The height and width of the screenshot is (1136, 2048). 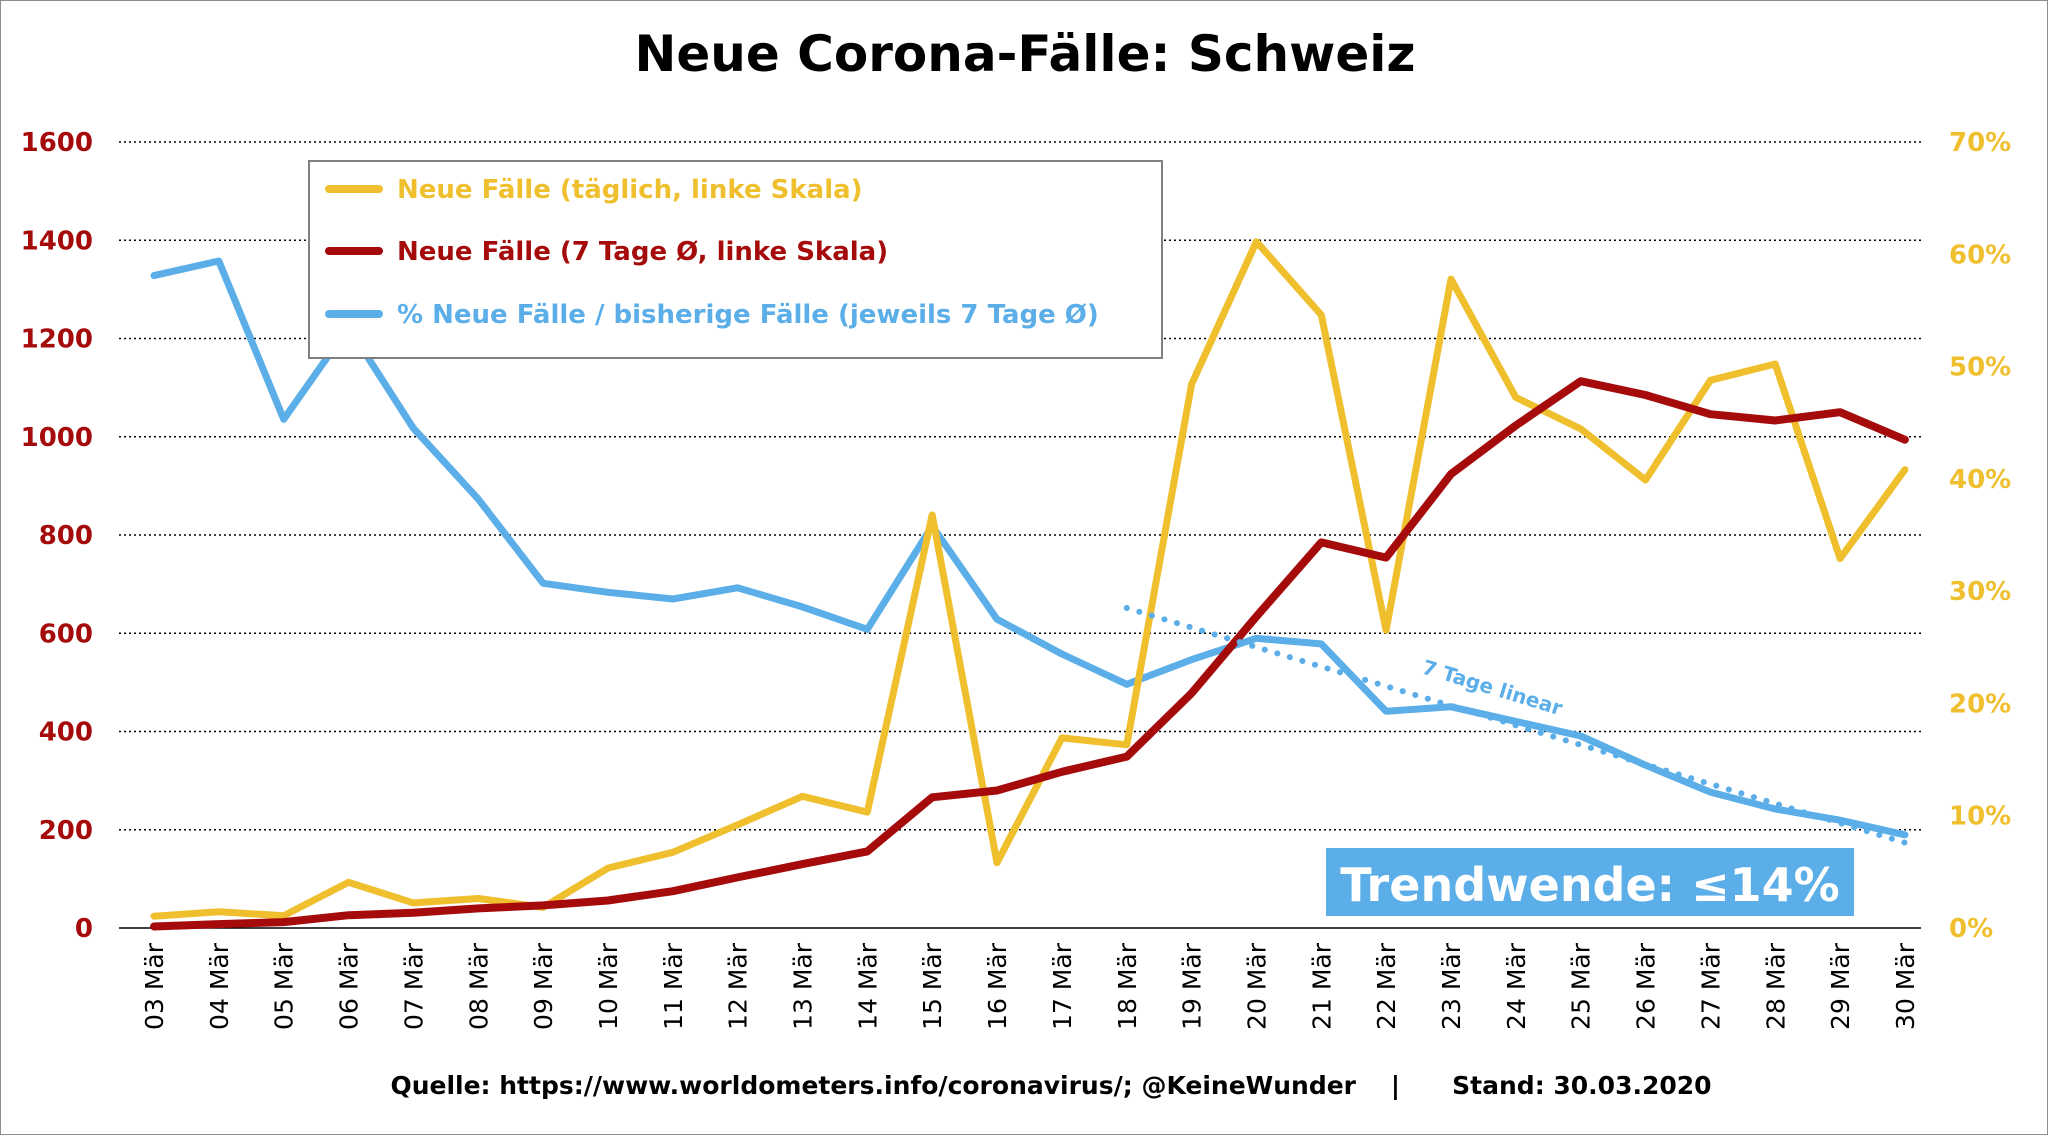 I want to click on x-tick-label: 22 Mär, so click(x=1386, y=986).